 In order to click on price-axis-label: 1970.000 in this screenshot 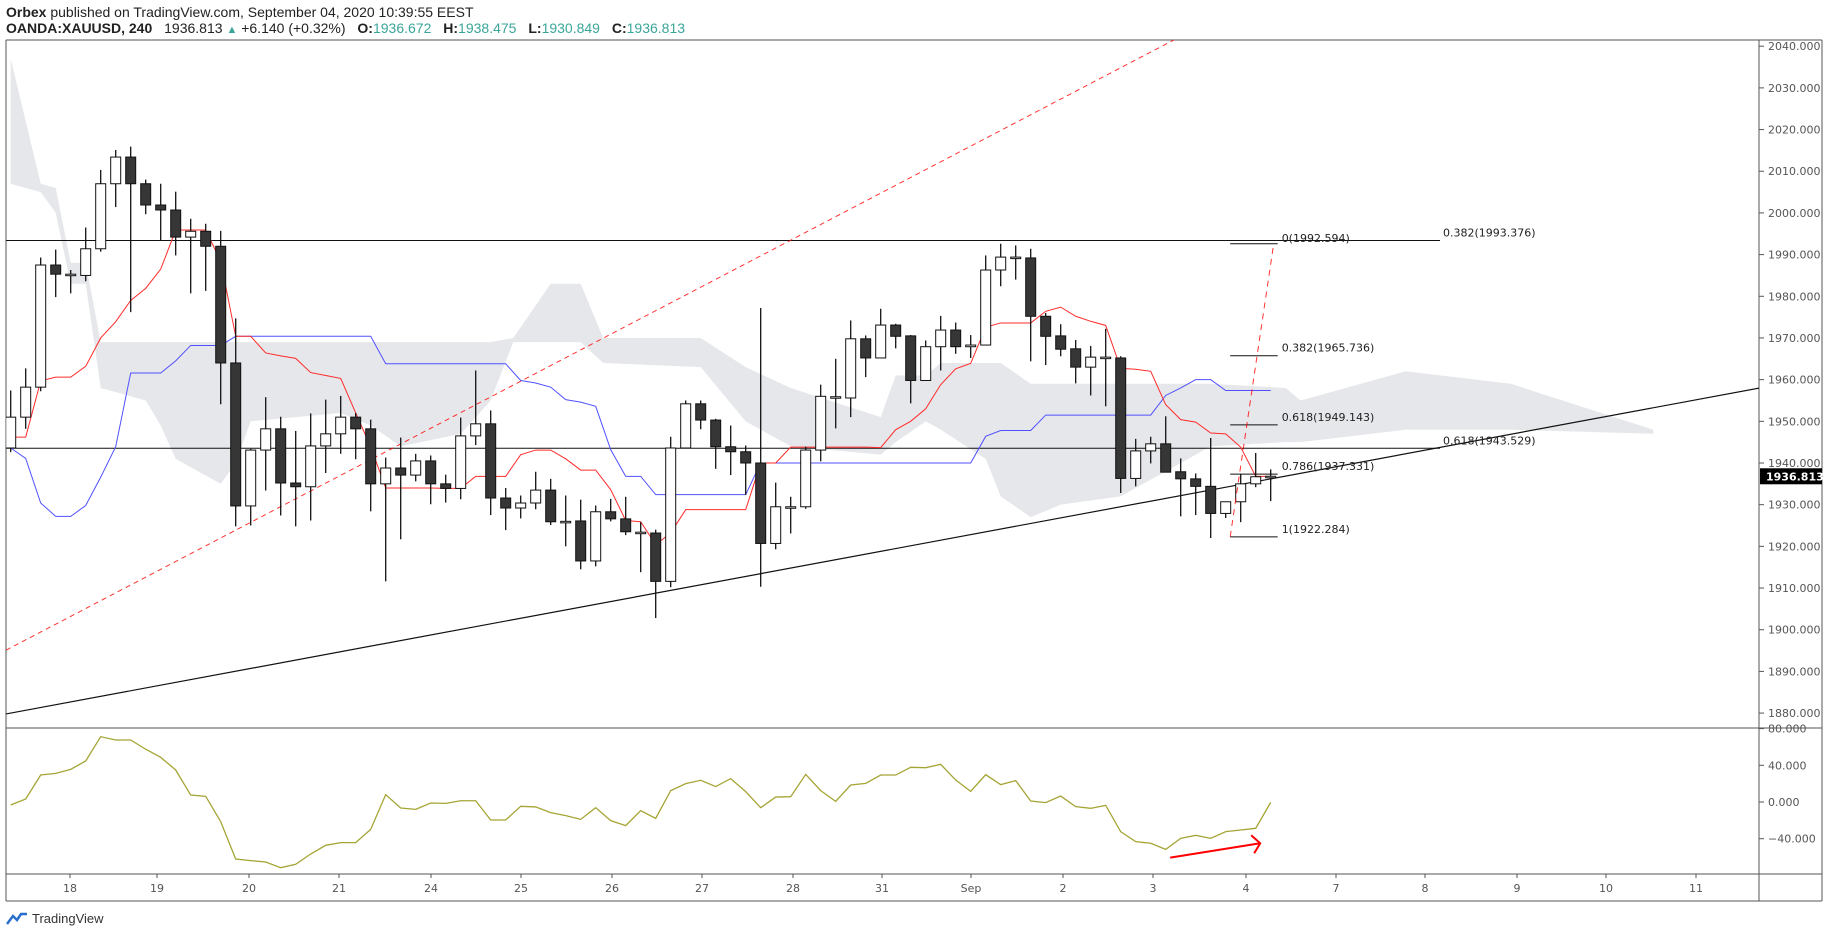, I will do `click(1794, 338)`.